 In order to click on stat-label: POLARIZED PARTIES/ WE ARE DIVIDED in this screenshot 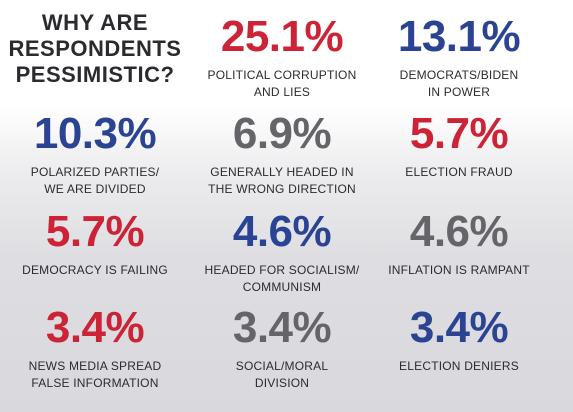, I will do `click(95, 180)`.